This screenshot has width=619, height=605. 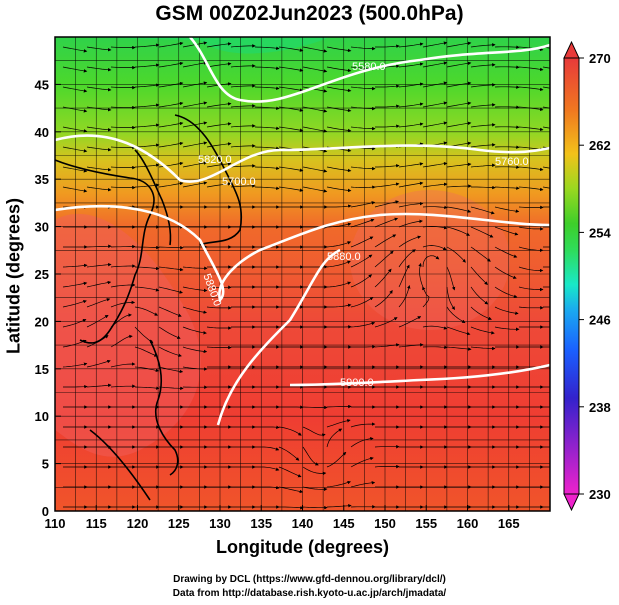 What do you see at coordinates (42, 321) in the screenshot?
I see `y-tick-label: 20` at bounding box center [42, 321].